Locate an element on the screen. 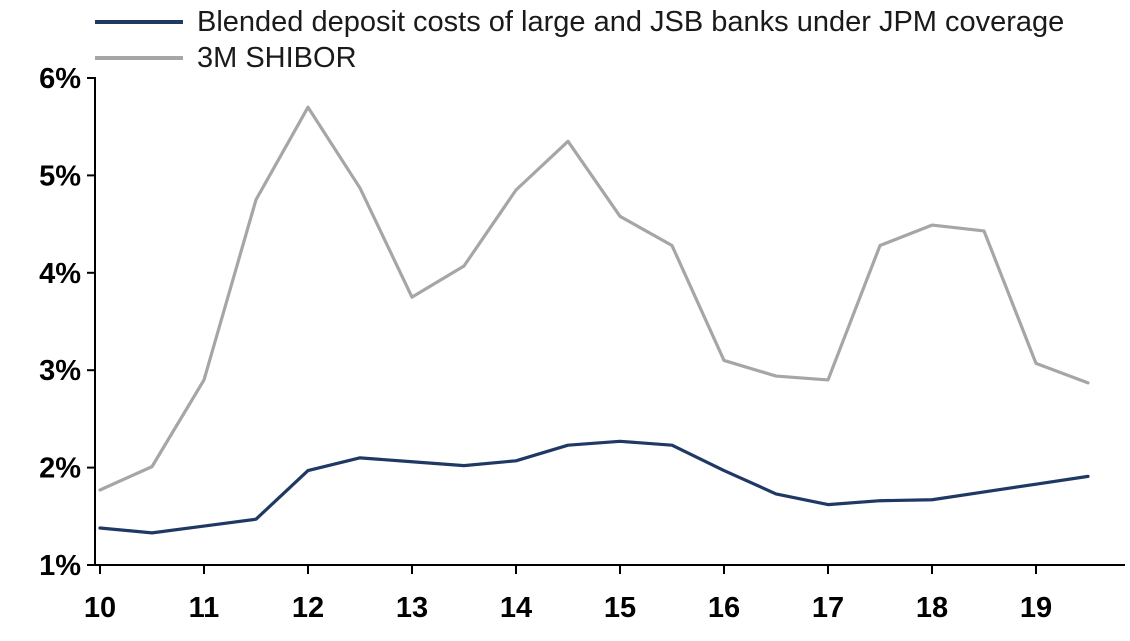  legend-line-swatch-deposit-costs is located at coordinates (139, 22).